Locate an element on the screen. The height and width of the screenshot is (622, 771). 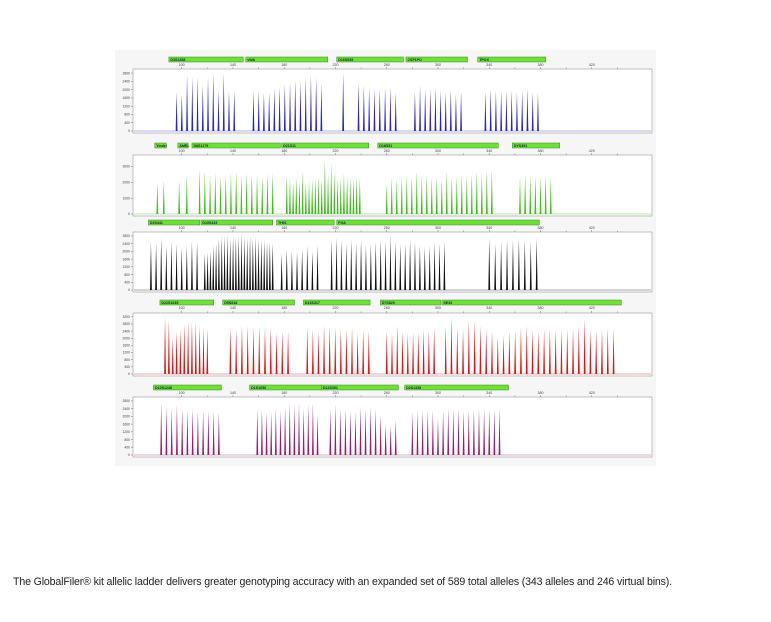
locus-bar-D22S1045 is located at coordinates (186, 302).